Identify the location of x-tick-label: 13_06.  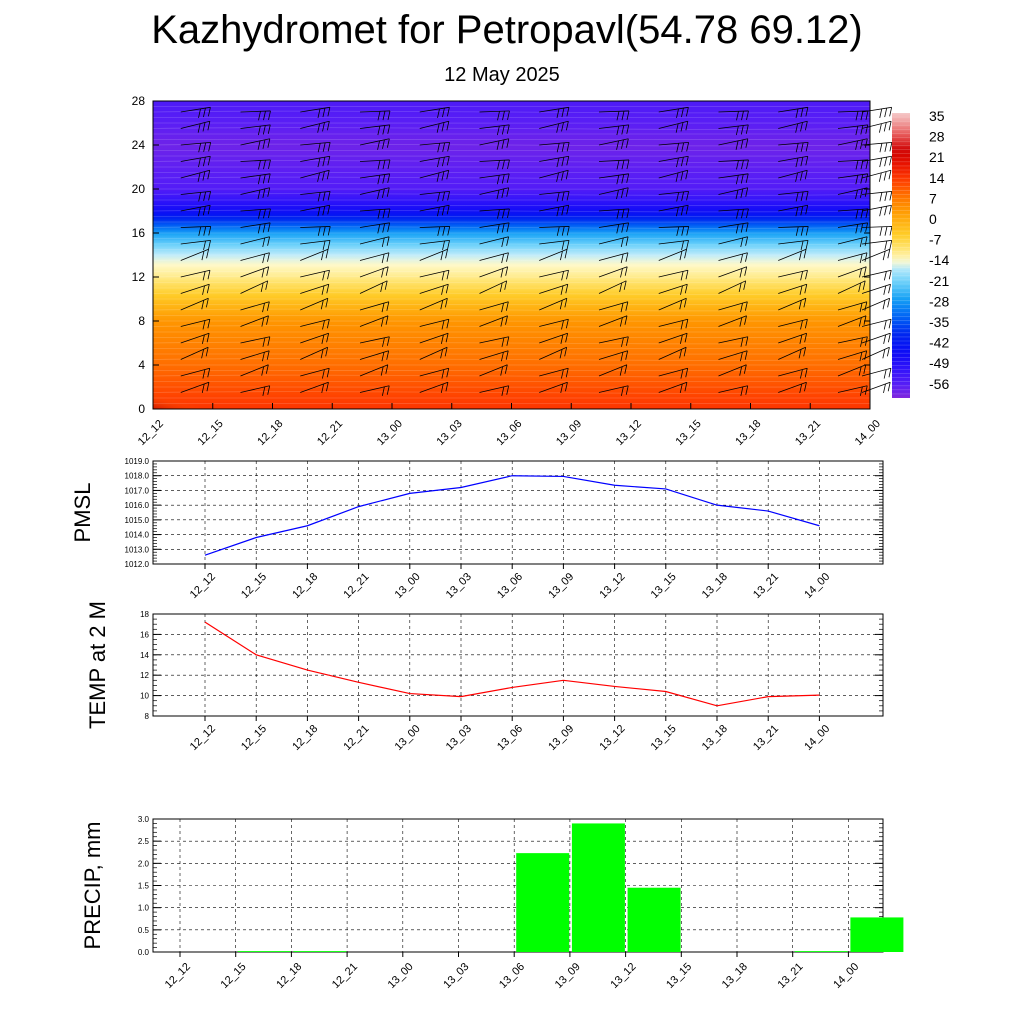
(509, 433).